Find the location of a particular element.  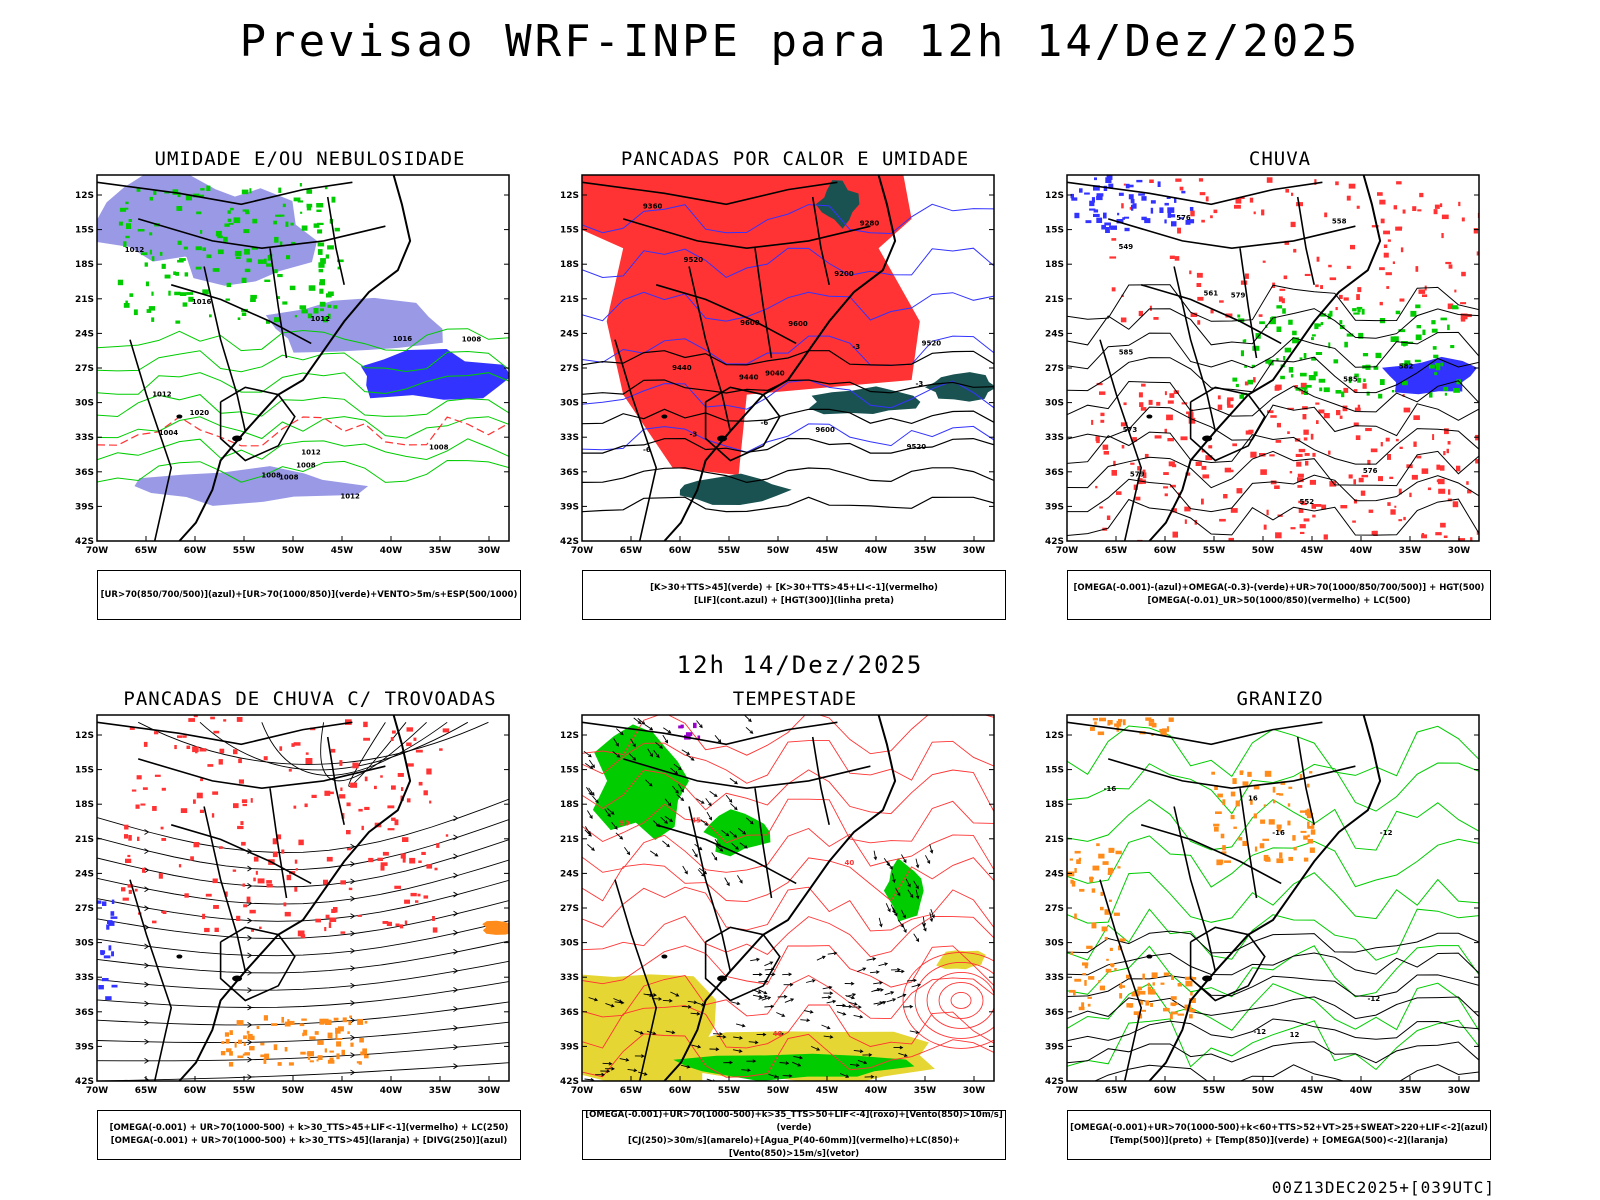

lon-tick-label: 60W is located at coordinates (195, 1091).